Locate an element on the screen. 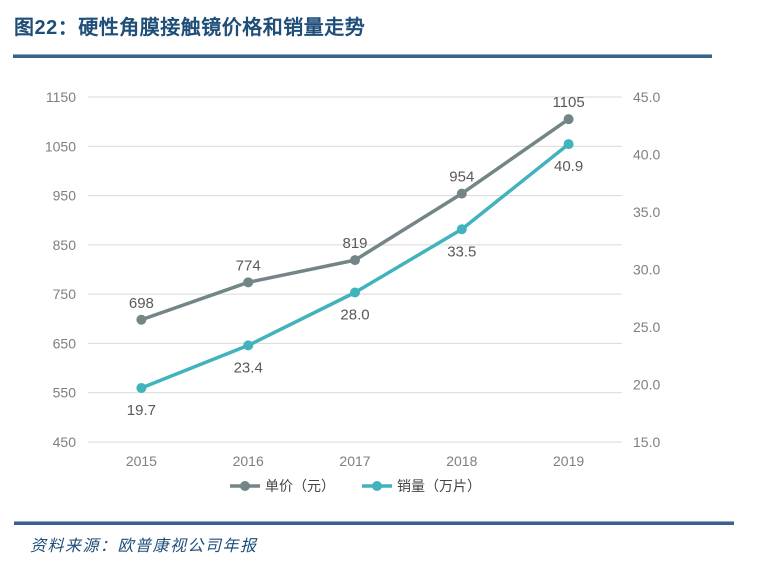  footer-divider is located at coordinates (374, 523).